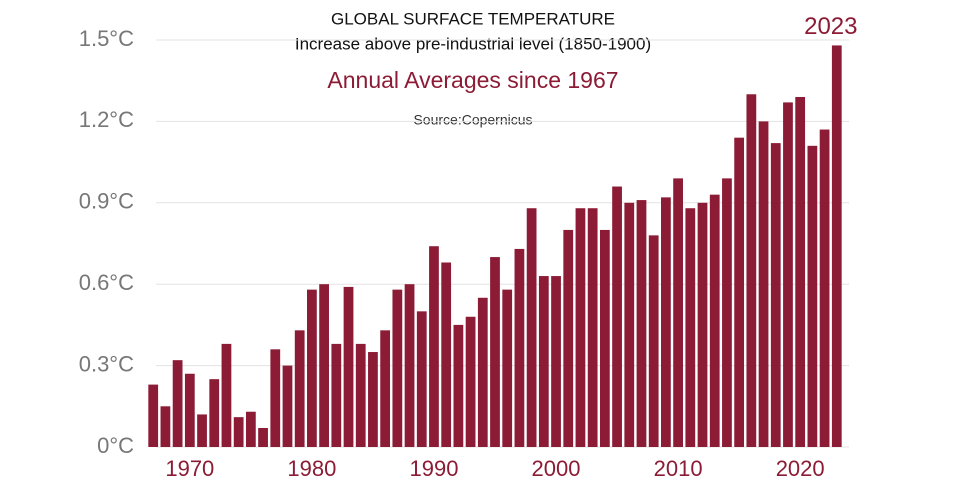 The image size is (976, 490). What do you see at coordinates (433, 468) in the screenshot?
I see `x-tick-label: 1990` at bounding box center [433, 468].